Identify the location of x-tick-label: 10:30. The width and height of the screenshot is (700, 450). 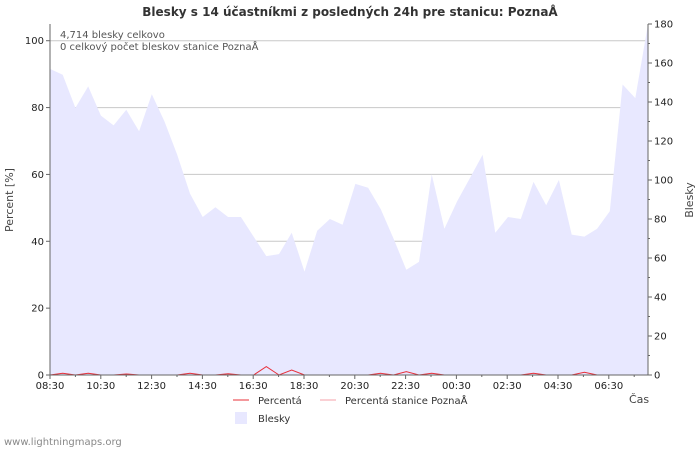
(100, 386).